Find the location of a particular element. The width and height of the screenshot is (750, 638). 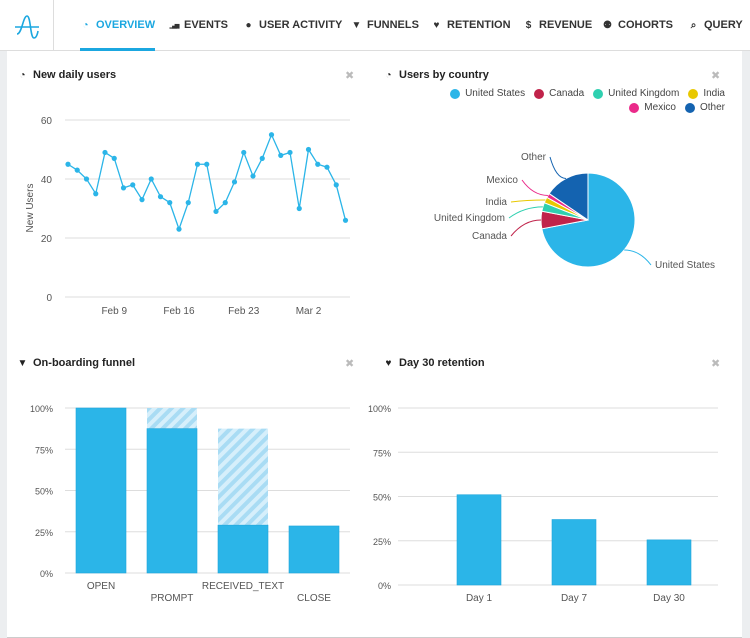

panel-title-text: Users by country is located at coordinates (444, 75).